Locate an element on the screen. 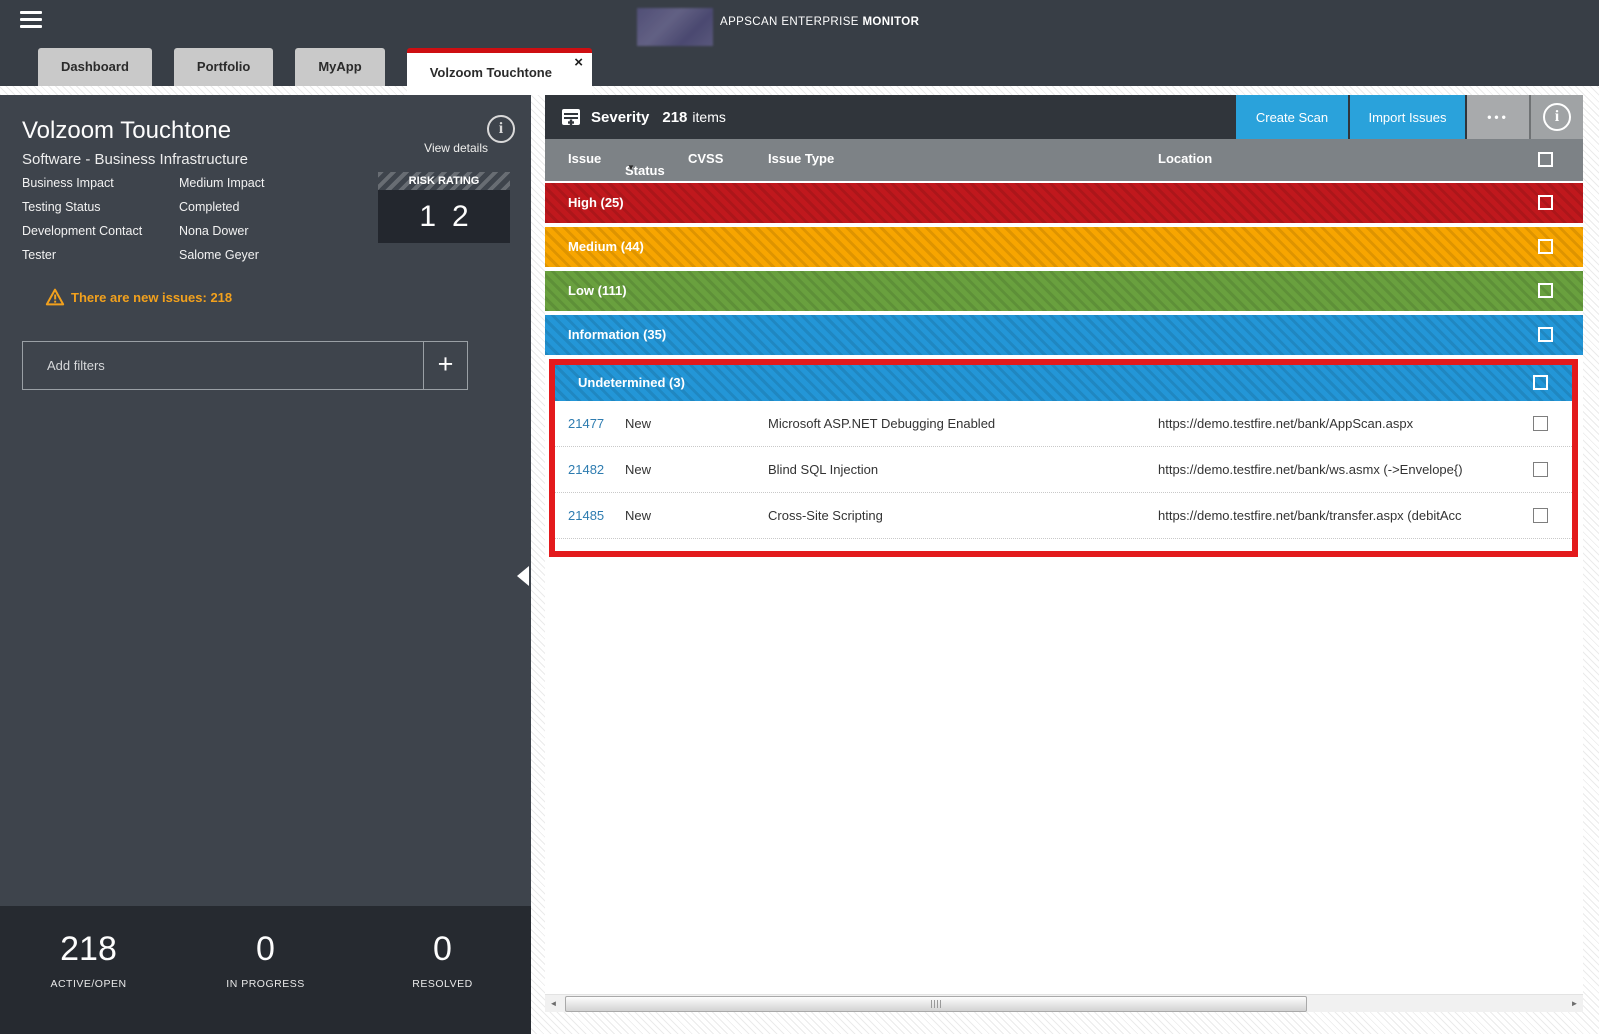 Image resolution: width=1599 pixels, height=1034 pixels. field-value: Salome Geyer is located at coordinates (219, 255).